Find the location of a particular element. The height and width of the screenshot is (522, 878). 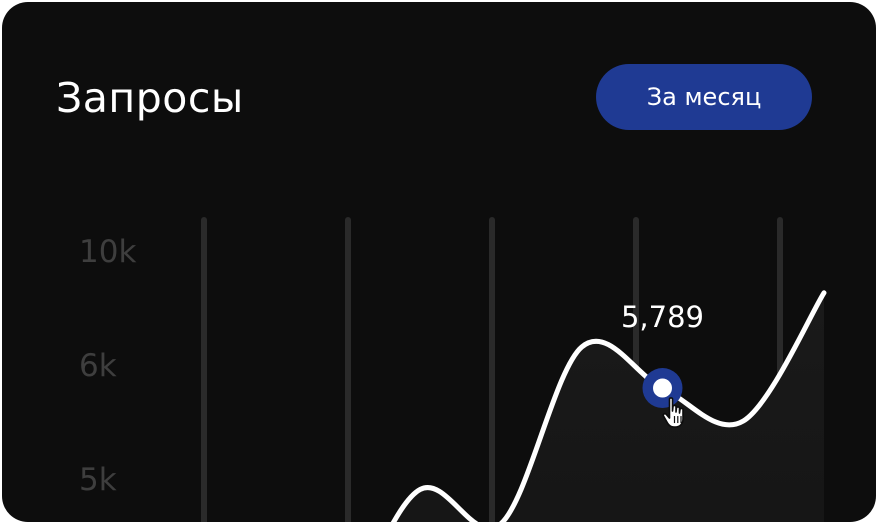

y-tick-label: 5k is located at coordinates (98, 480).